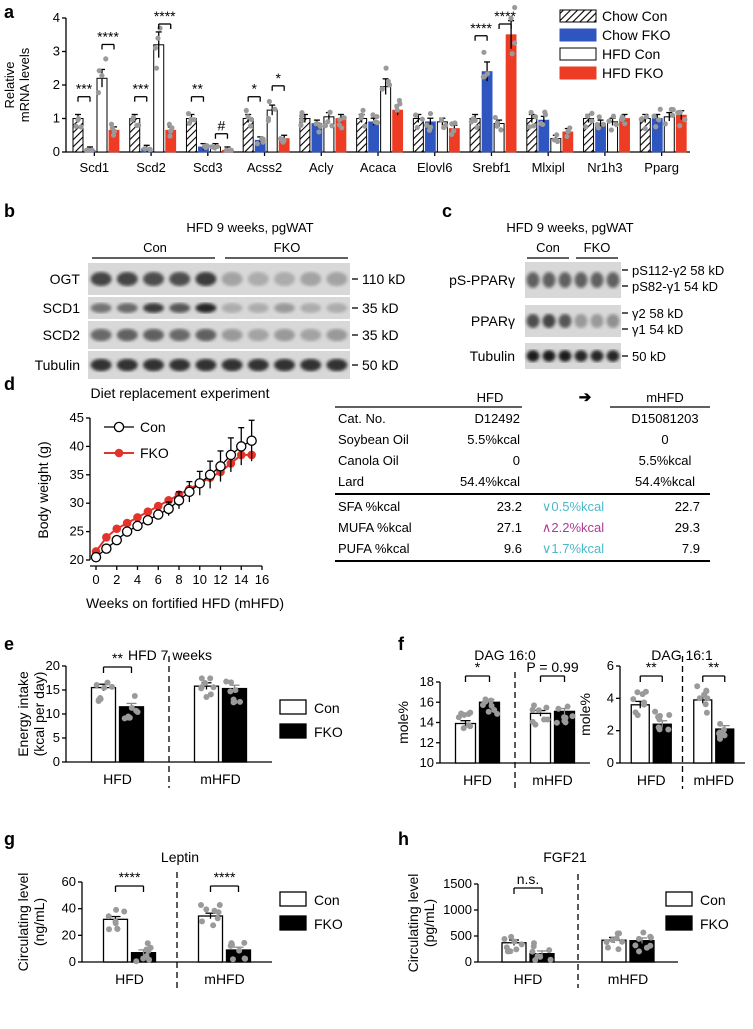 The height and width of the screenshot is (1029, 753). I want to click on panel-a-x-label: Srebf1, so click(491, 167).